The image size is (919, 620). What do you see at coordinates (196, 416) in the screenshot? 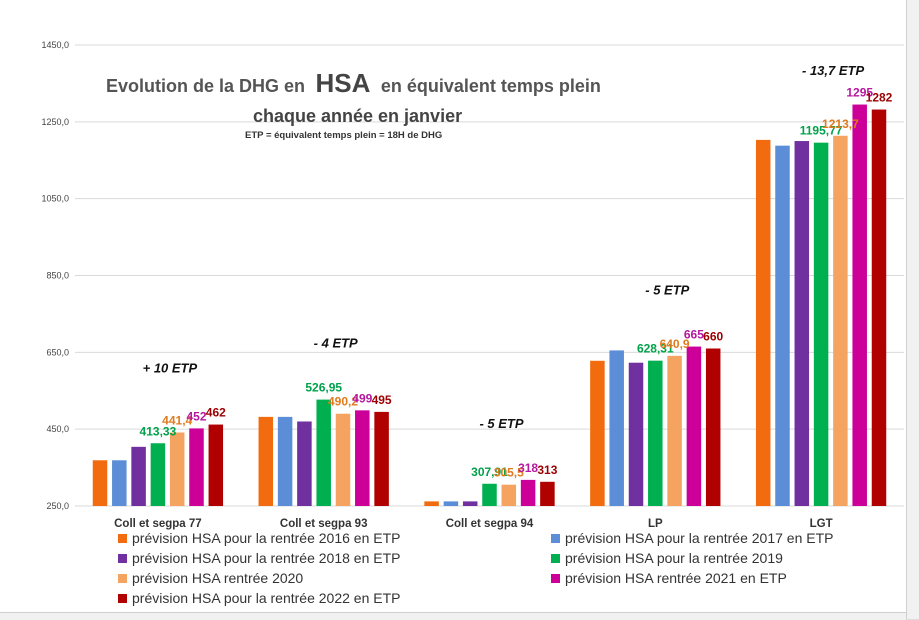
I see `data-label: 452` at bounding box center [196, 416].